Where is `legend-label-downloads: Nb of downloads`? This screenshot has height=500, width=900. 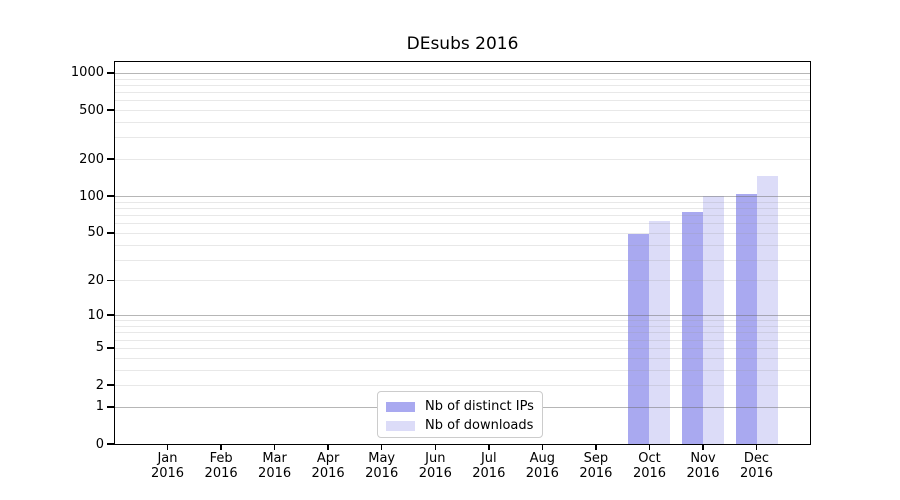 legend-label-downloads: Nb of downloads is located at coordinates (479, 425).